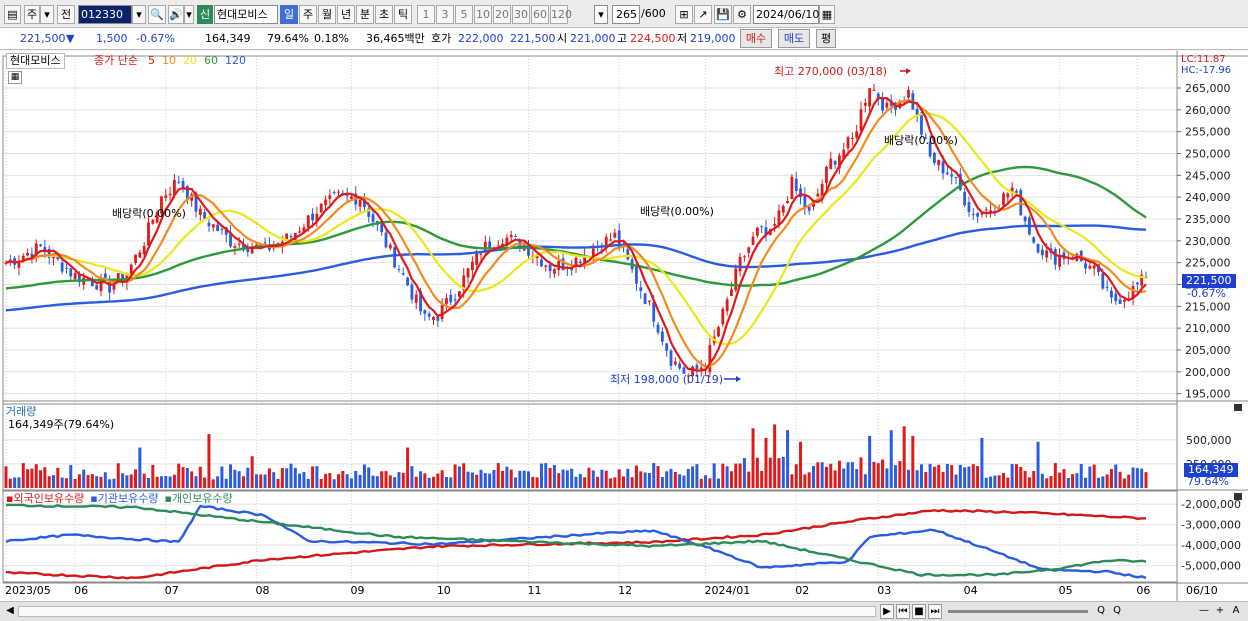  I want to click on panel-name: 현대모비스, so click(35, 61).